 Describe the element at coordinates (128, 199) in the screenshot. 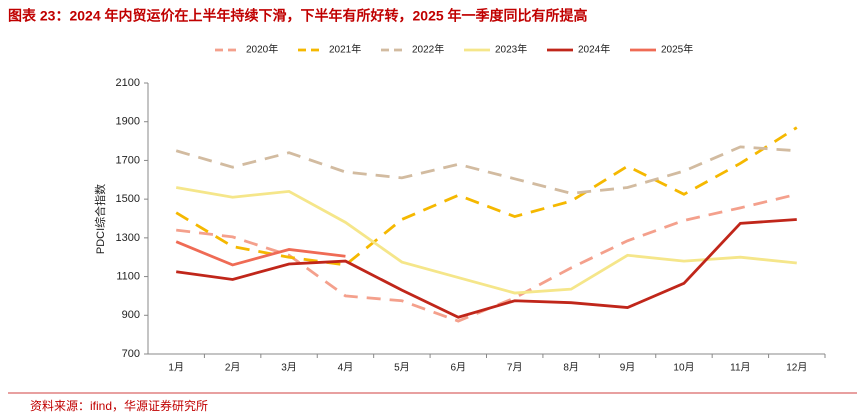

I see `y-tick-label: 1500` at that location.